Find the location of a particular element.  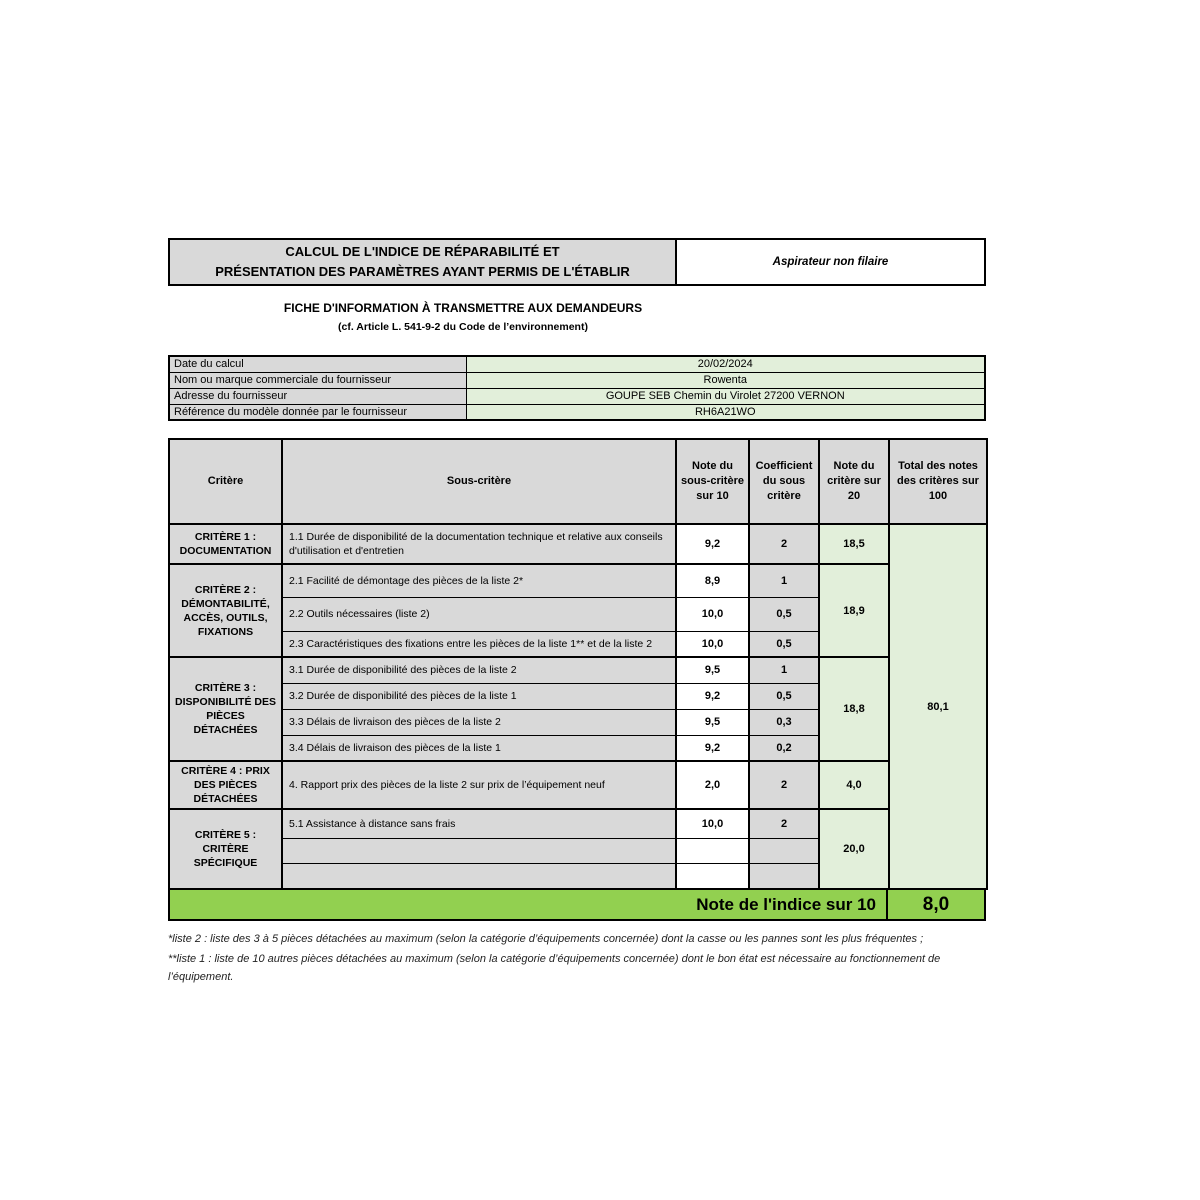

col-header-total: Total des notes des critères sur 100 is located at coordinates (938, 481).